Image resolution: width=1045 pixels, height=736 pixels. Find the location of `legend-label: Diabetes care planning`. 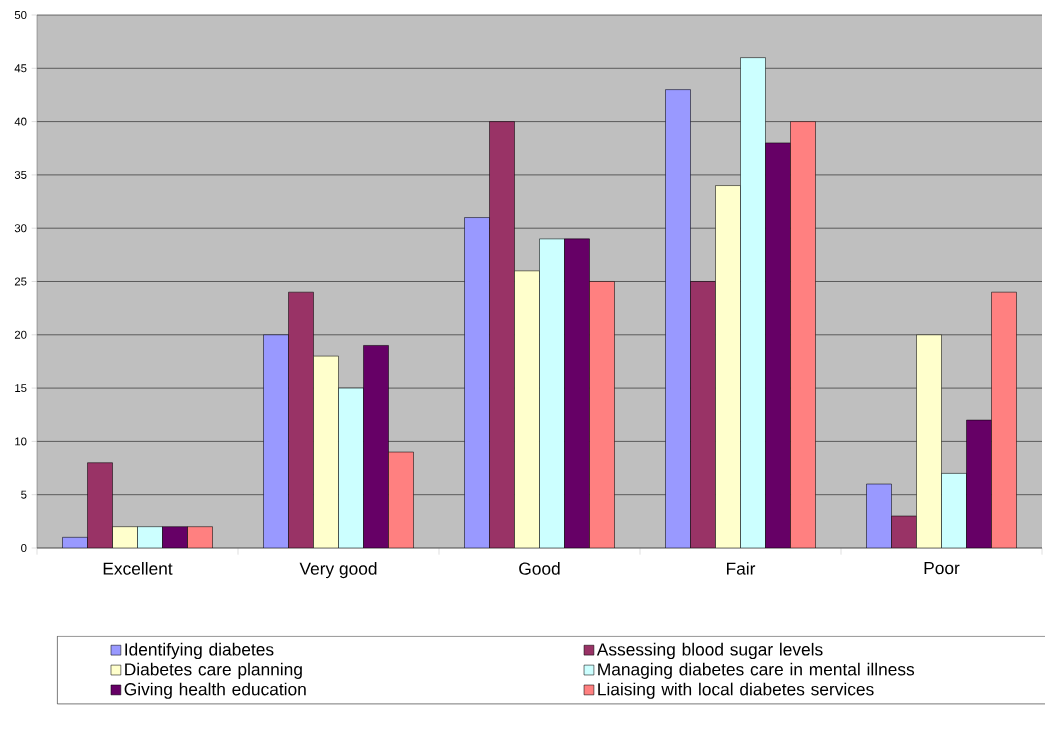

legend-label: Diabetes care planning is located at coordinates (213, 670).